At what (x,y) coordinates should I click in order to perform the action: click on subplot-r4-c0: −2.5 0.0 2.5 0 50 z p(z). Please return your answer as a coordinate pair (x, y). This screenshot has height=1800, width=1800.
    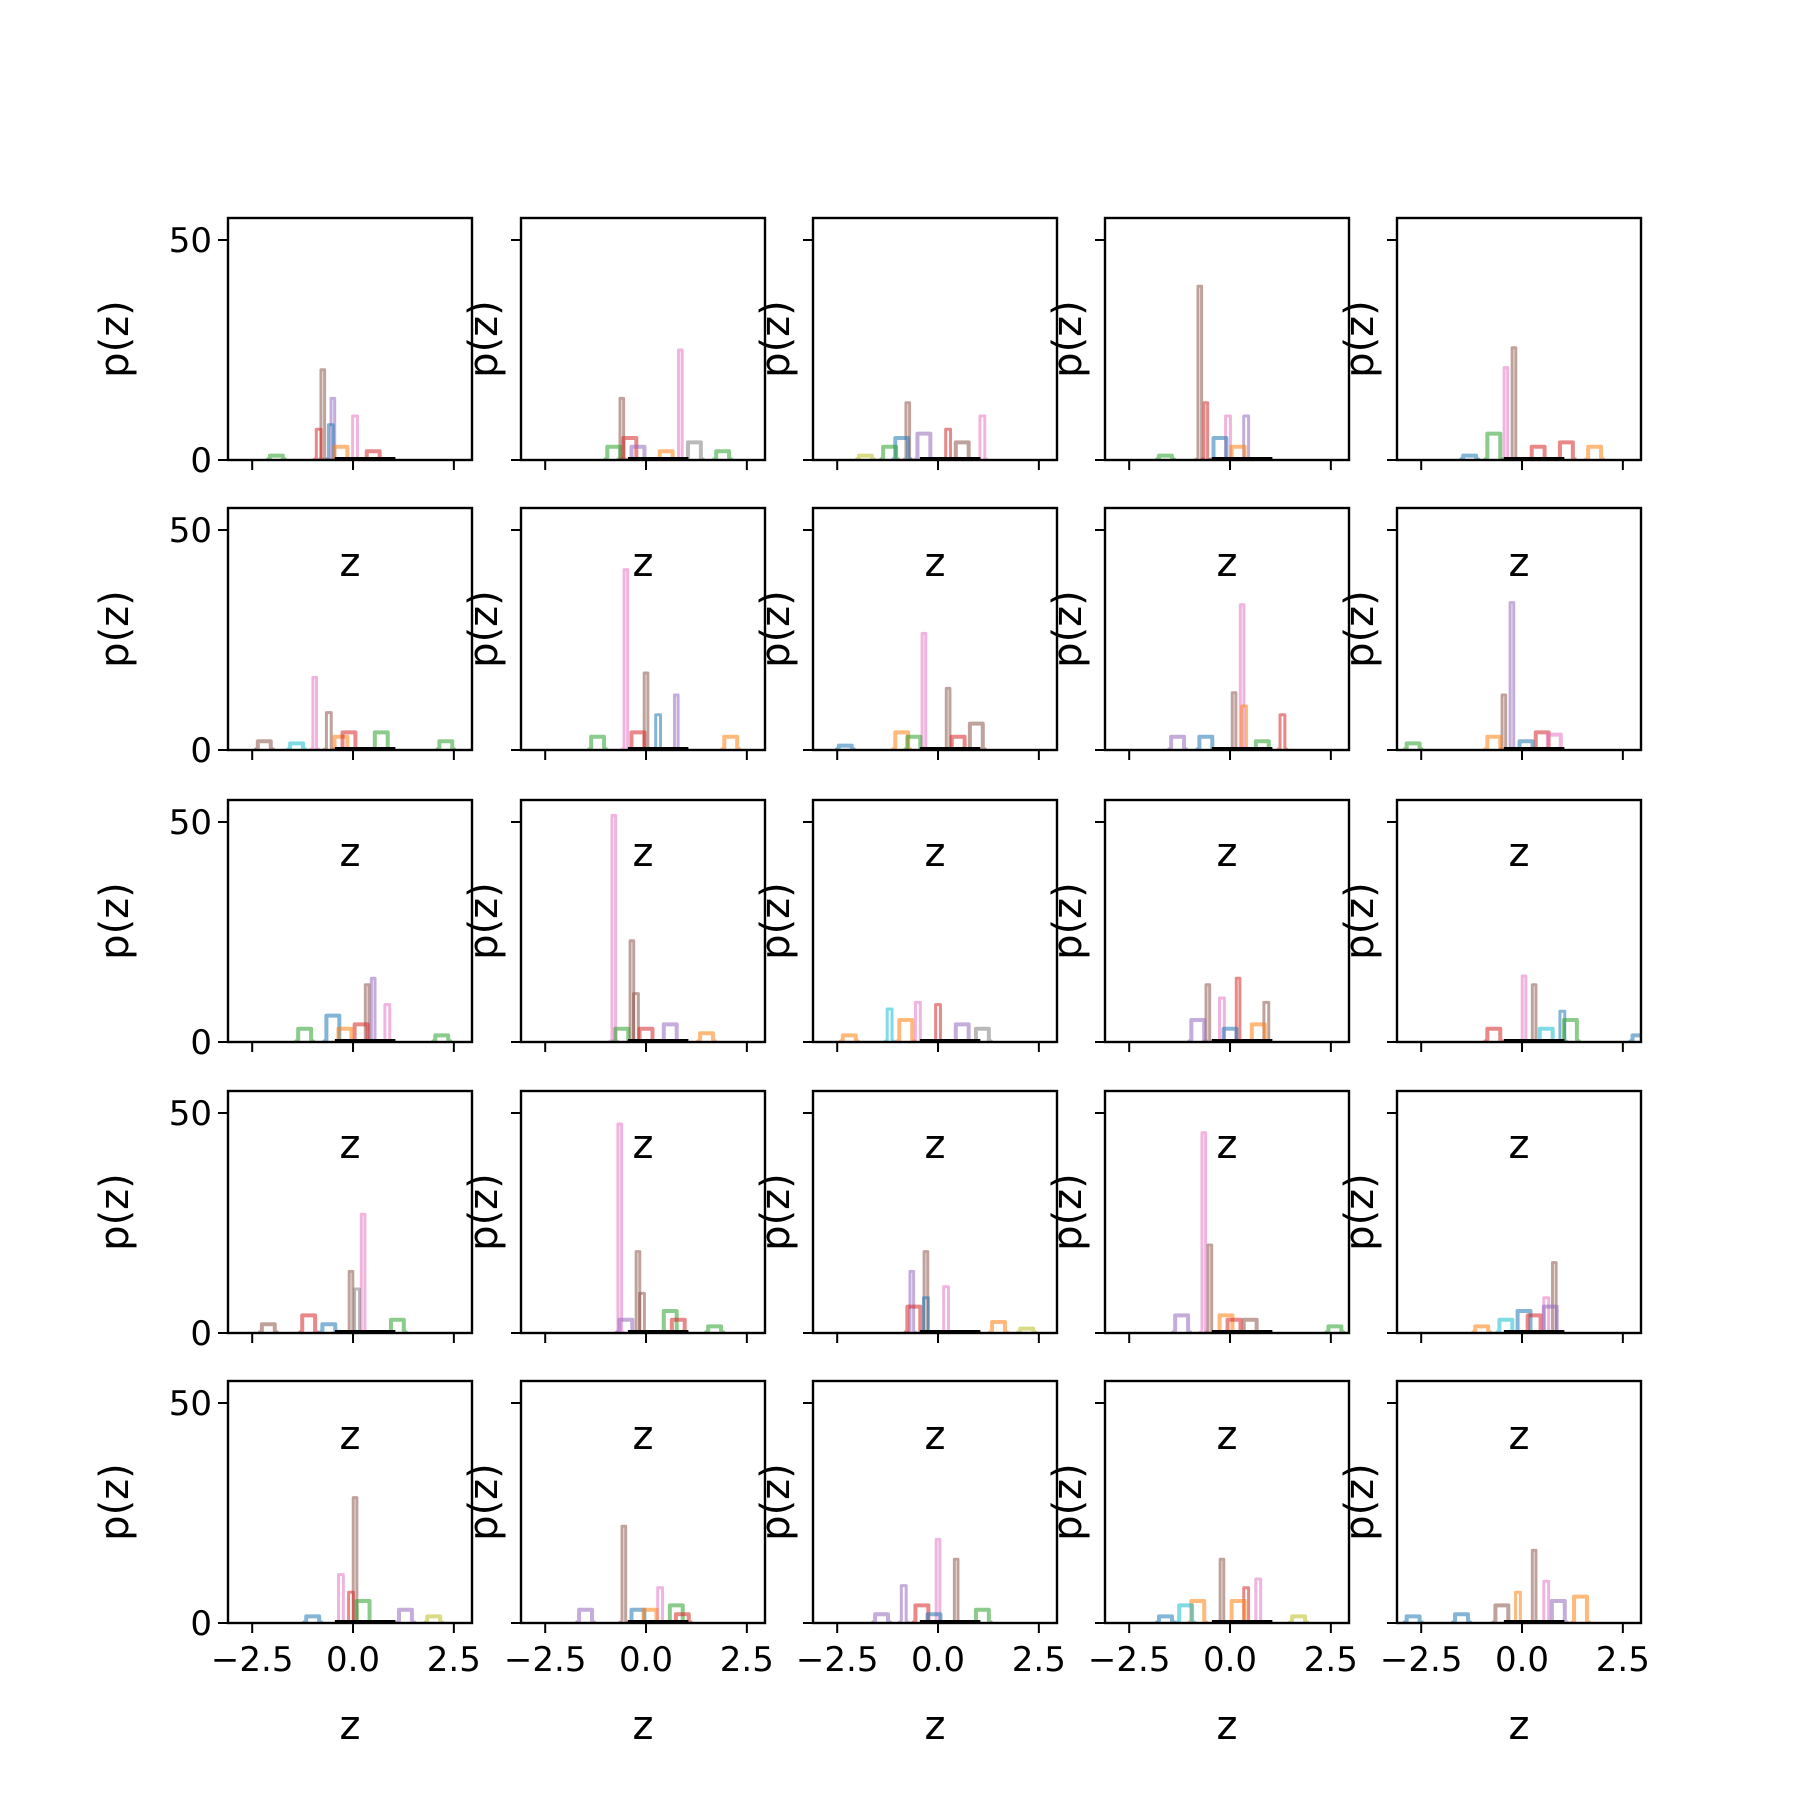
    Looking at the image, I should click on (286, 1564).